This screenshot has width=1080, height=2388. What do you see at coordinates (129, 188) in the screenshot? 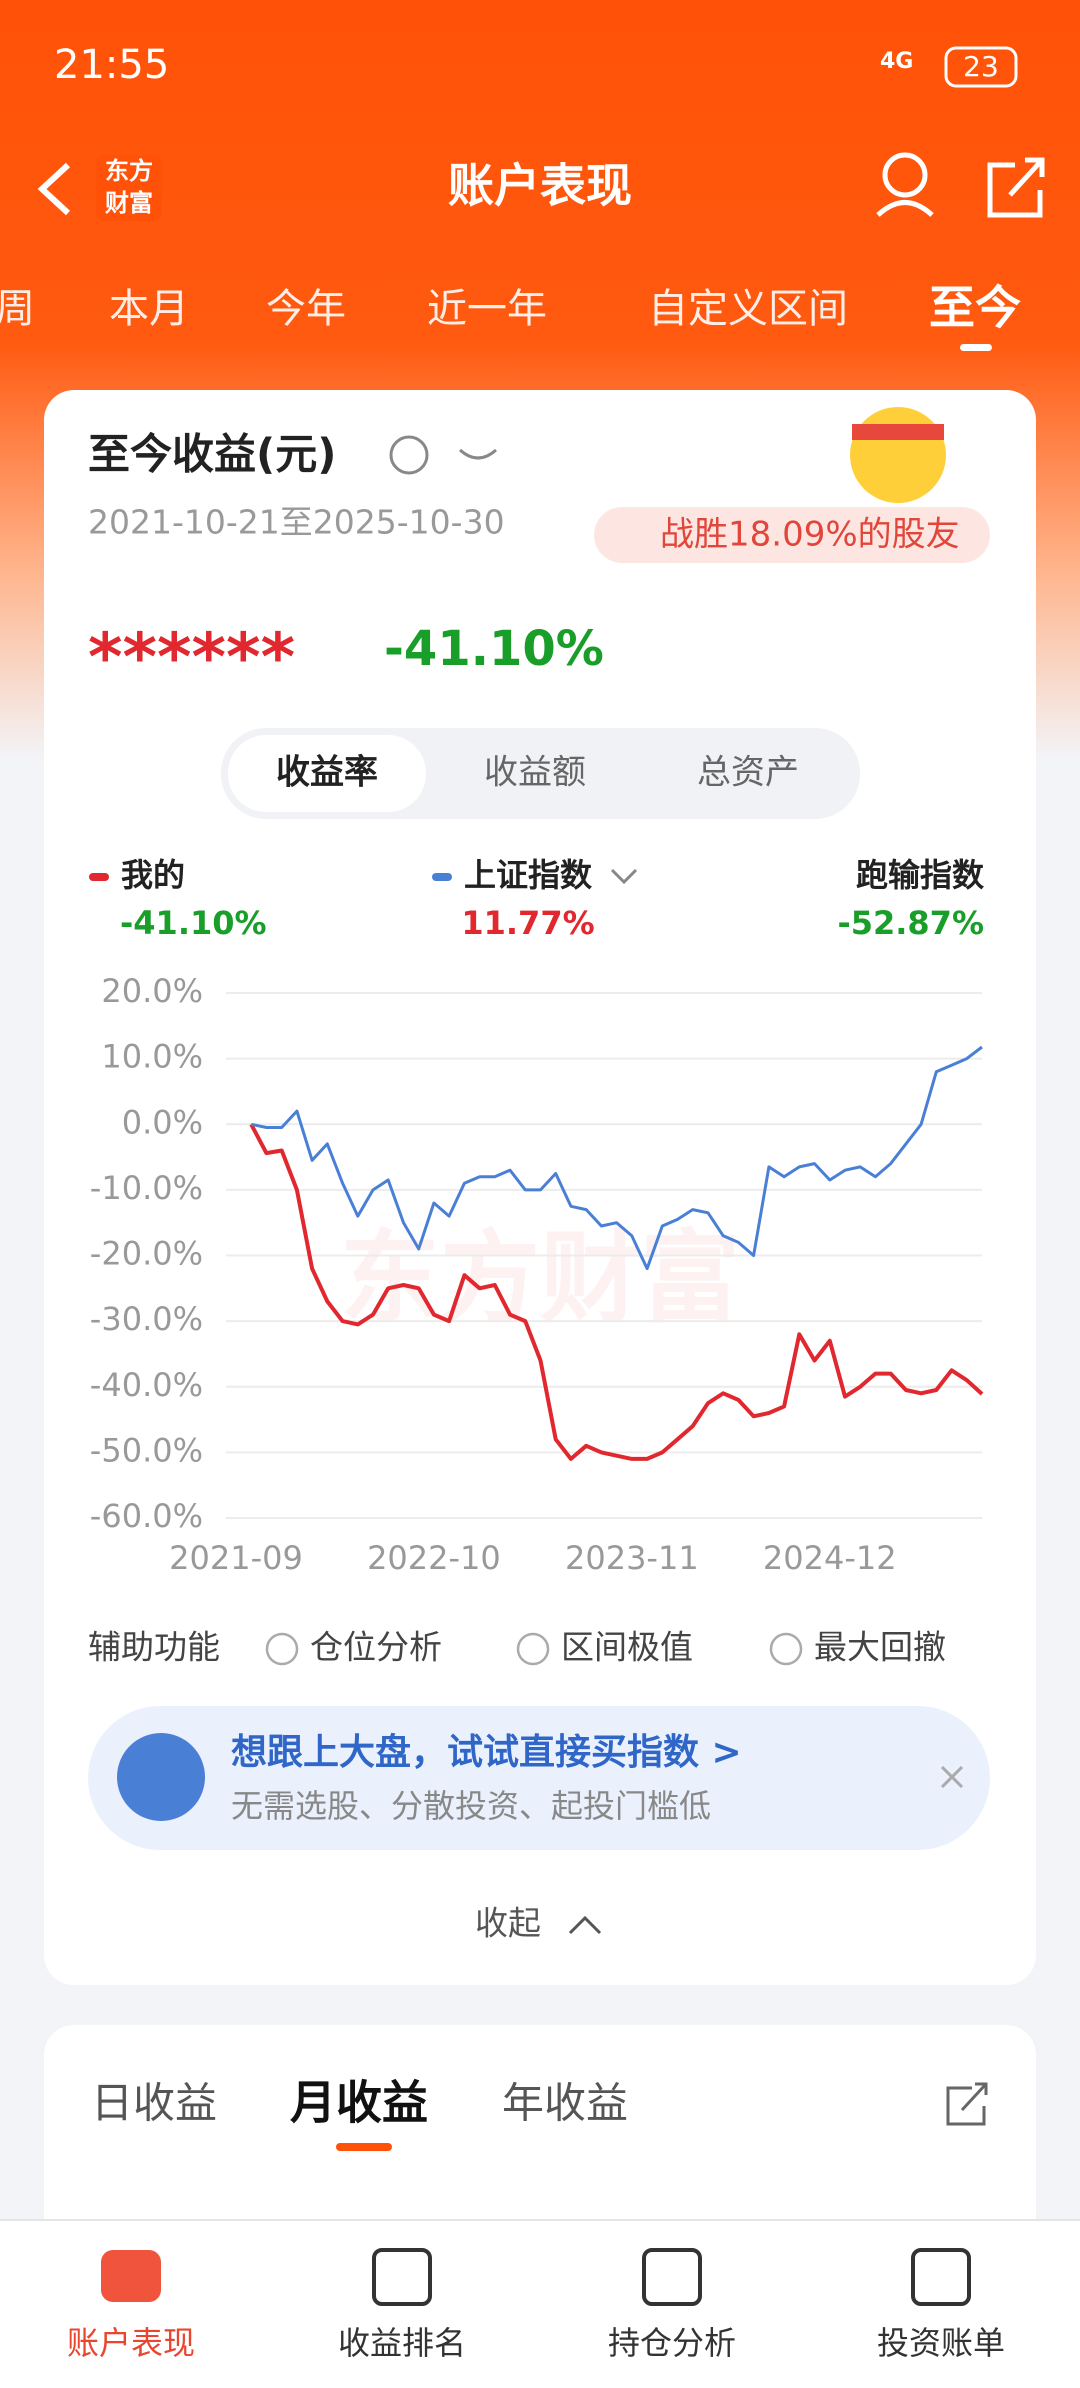
I see `logo` at bounding box center [129, 188].